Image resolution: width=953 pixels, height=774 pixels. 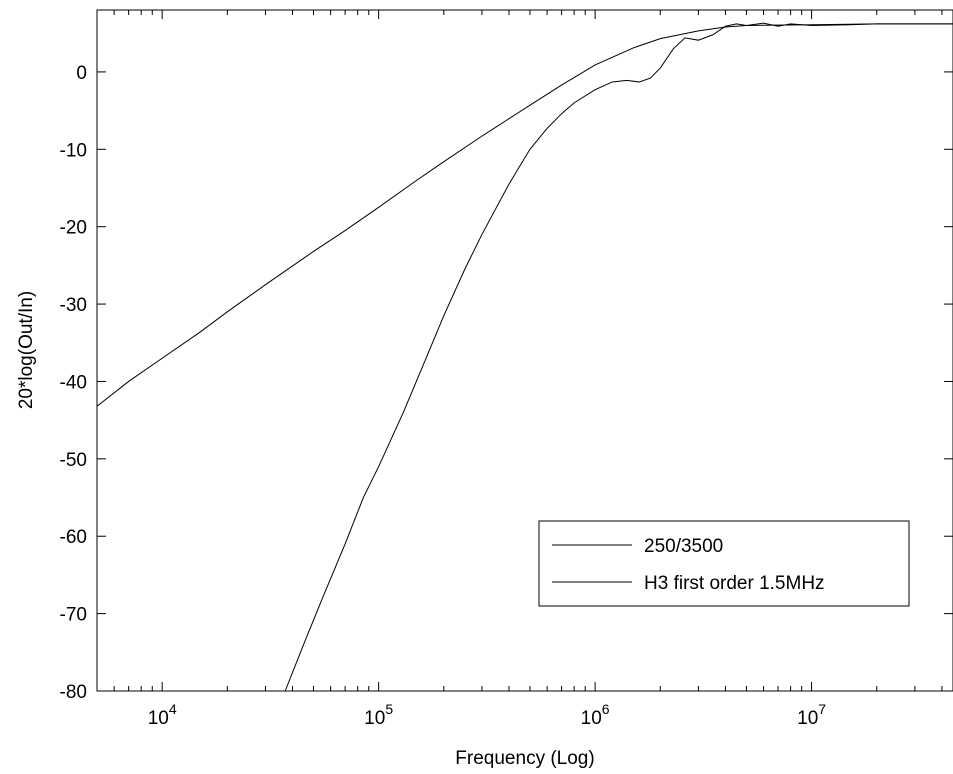 I want to click on y-tick-label: -80, so click(x=73, y=692).